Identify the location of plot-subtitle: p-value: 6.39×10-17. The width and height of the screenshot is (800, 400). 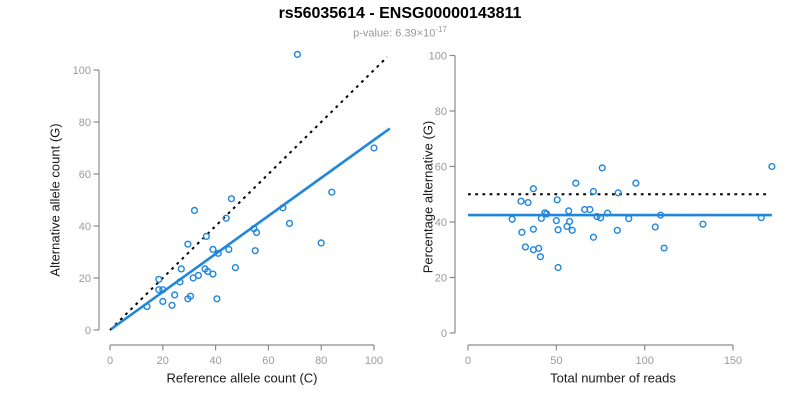
(400, 32).